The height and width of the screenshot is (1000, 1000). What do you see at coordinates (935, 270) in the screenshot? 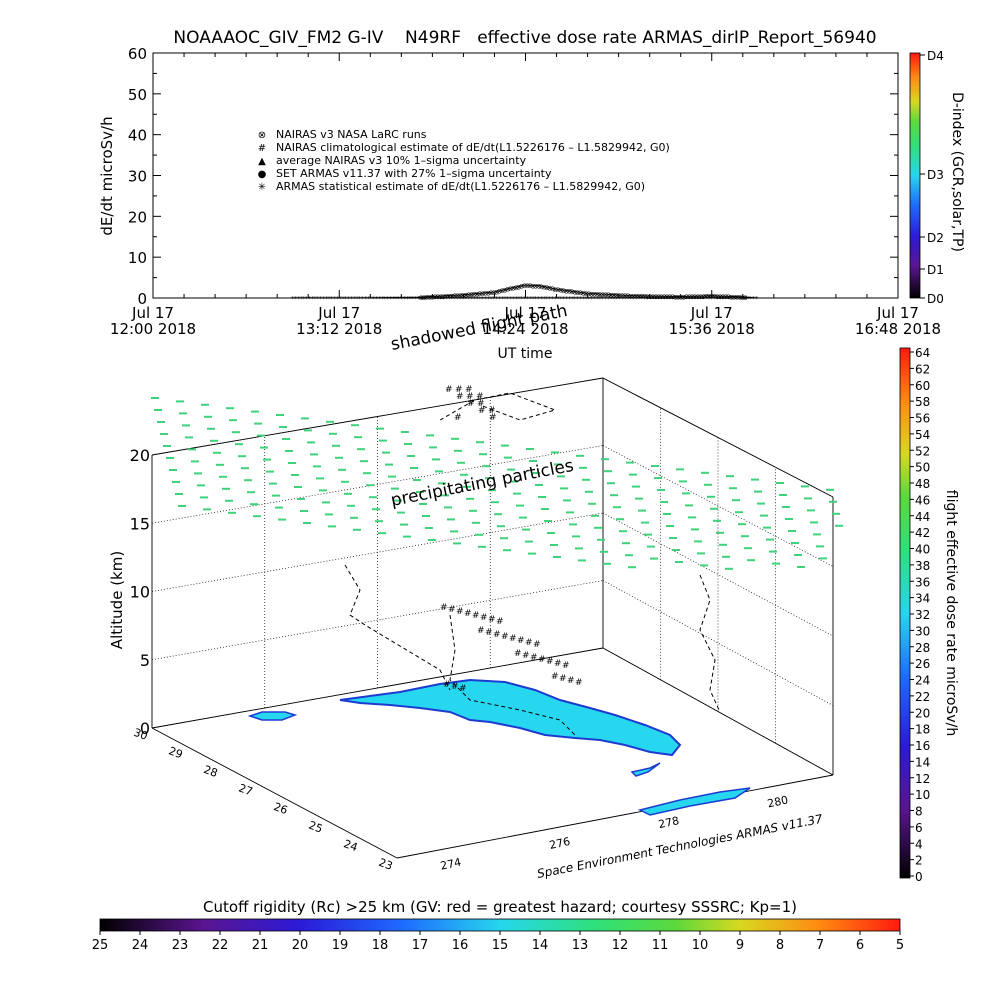
I see `d-index-tick-label: D1` at bounding box center [935, 270].